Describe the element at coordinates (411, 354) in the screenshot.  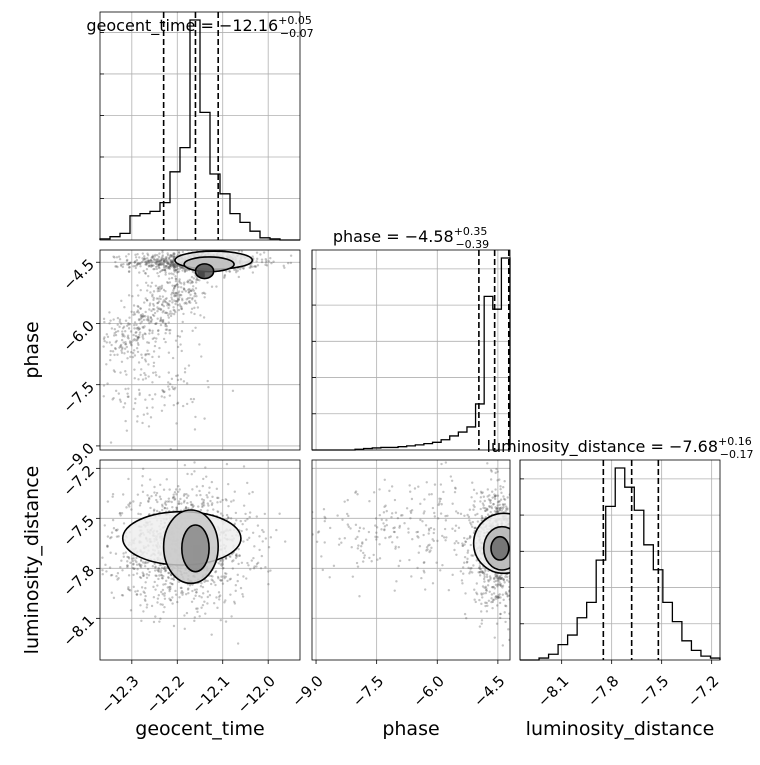
I see `histogram-step-phase` at that location.